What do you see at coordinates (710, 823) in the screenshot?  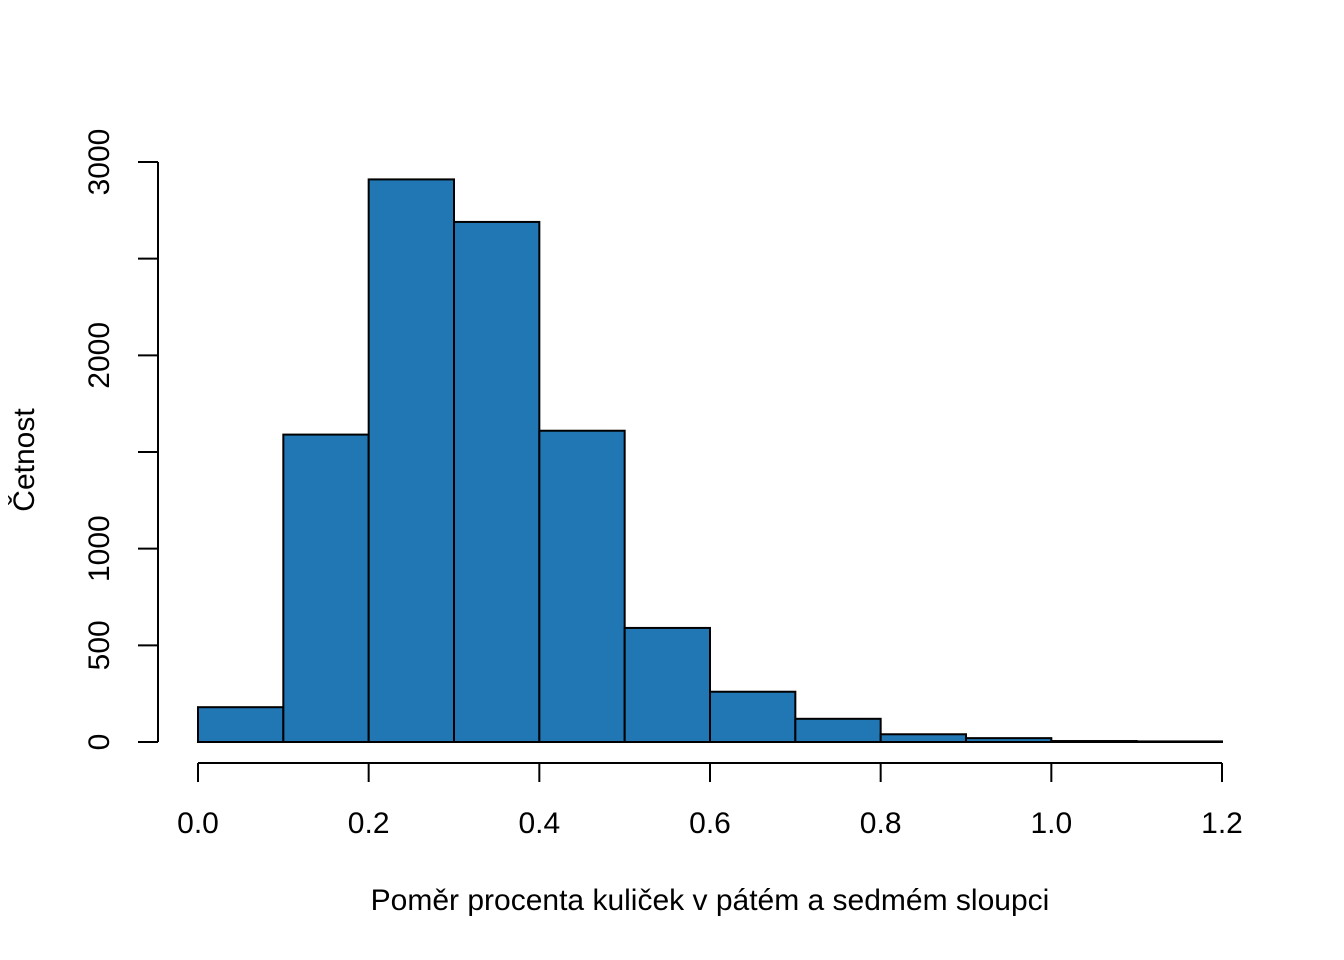 I see `x-tick-label: 0.6` at bounding box center [710, 823].